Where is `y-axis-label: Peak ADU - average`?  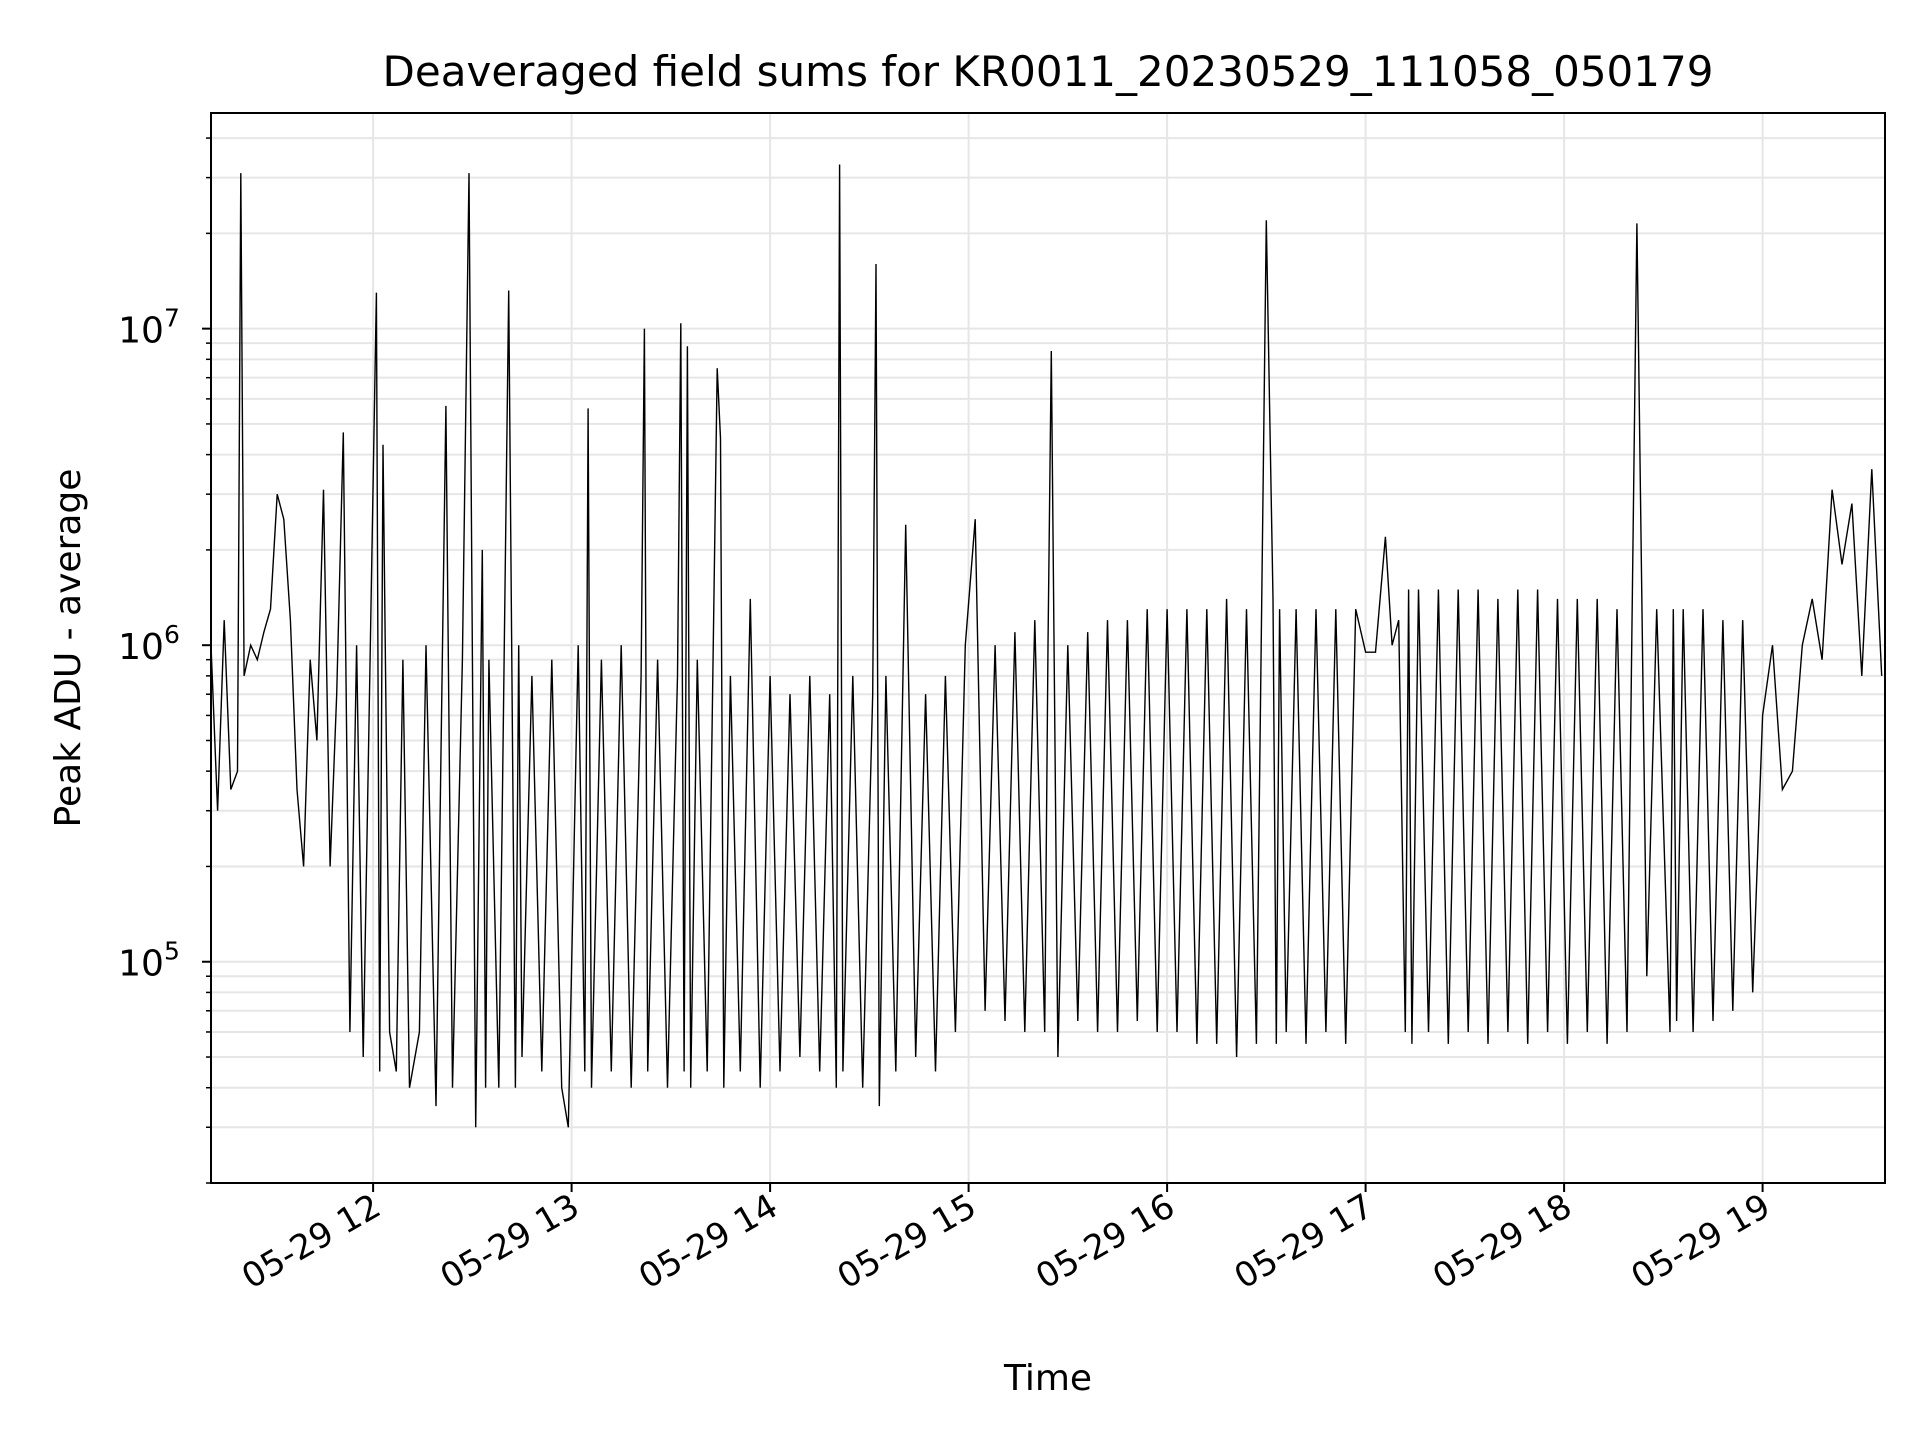 y-axis-label: Peak ADU - average is located at coordinates (68, 648).